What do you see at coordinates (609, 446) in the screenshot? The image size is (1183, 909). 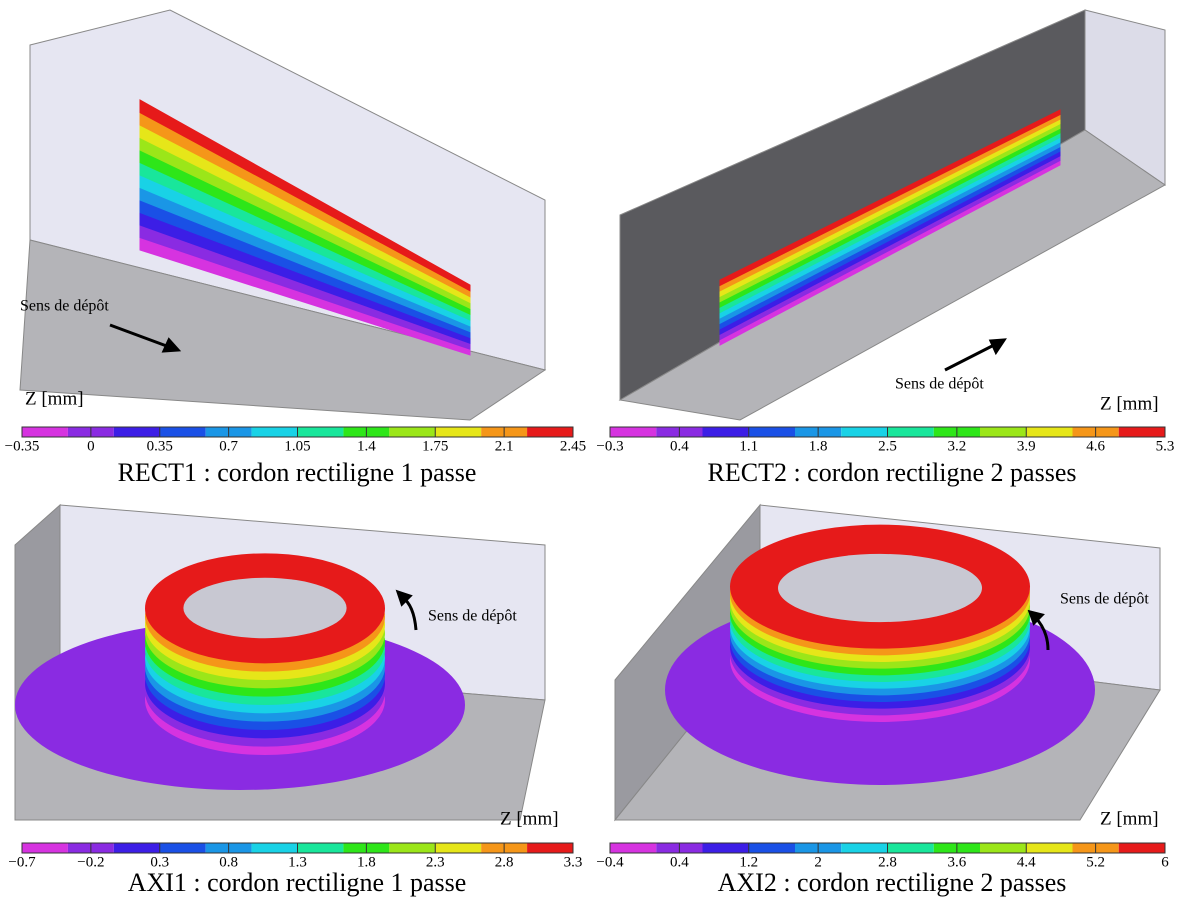 I see `colorbar-tick-label: −0.3` at bounding box center [609, 446].